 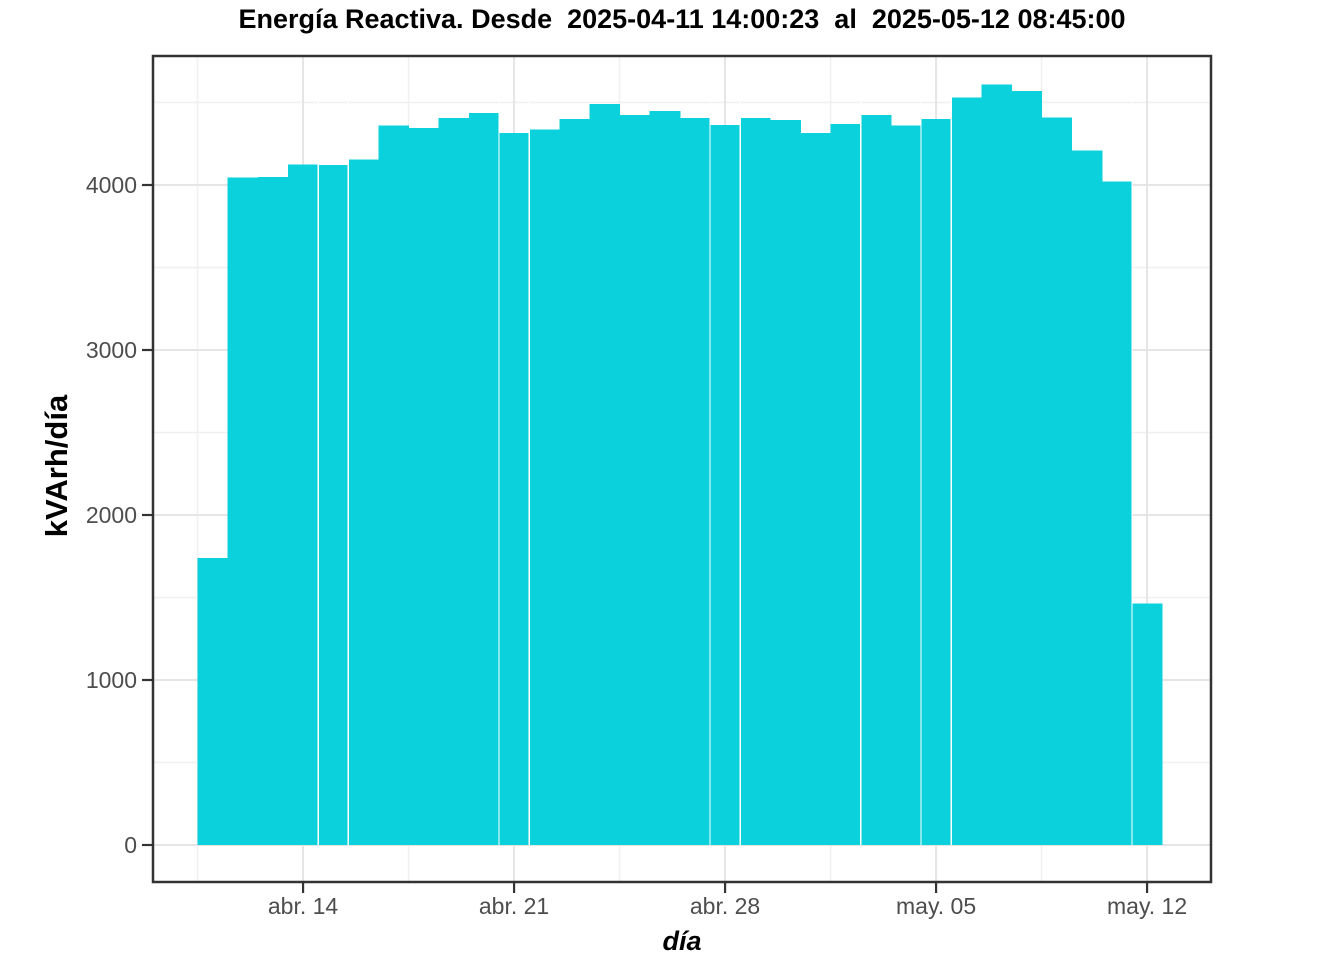 I want to click on x-axis-title: día, so click(x=682, y=941).